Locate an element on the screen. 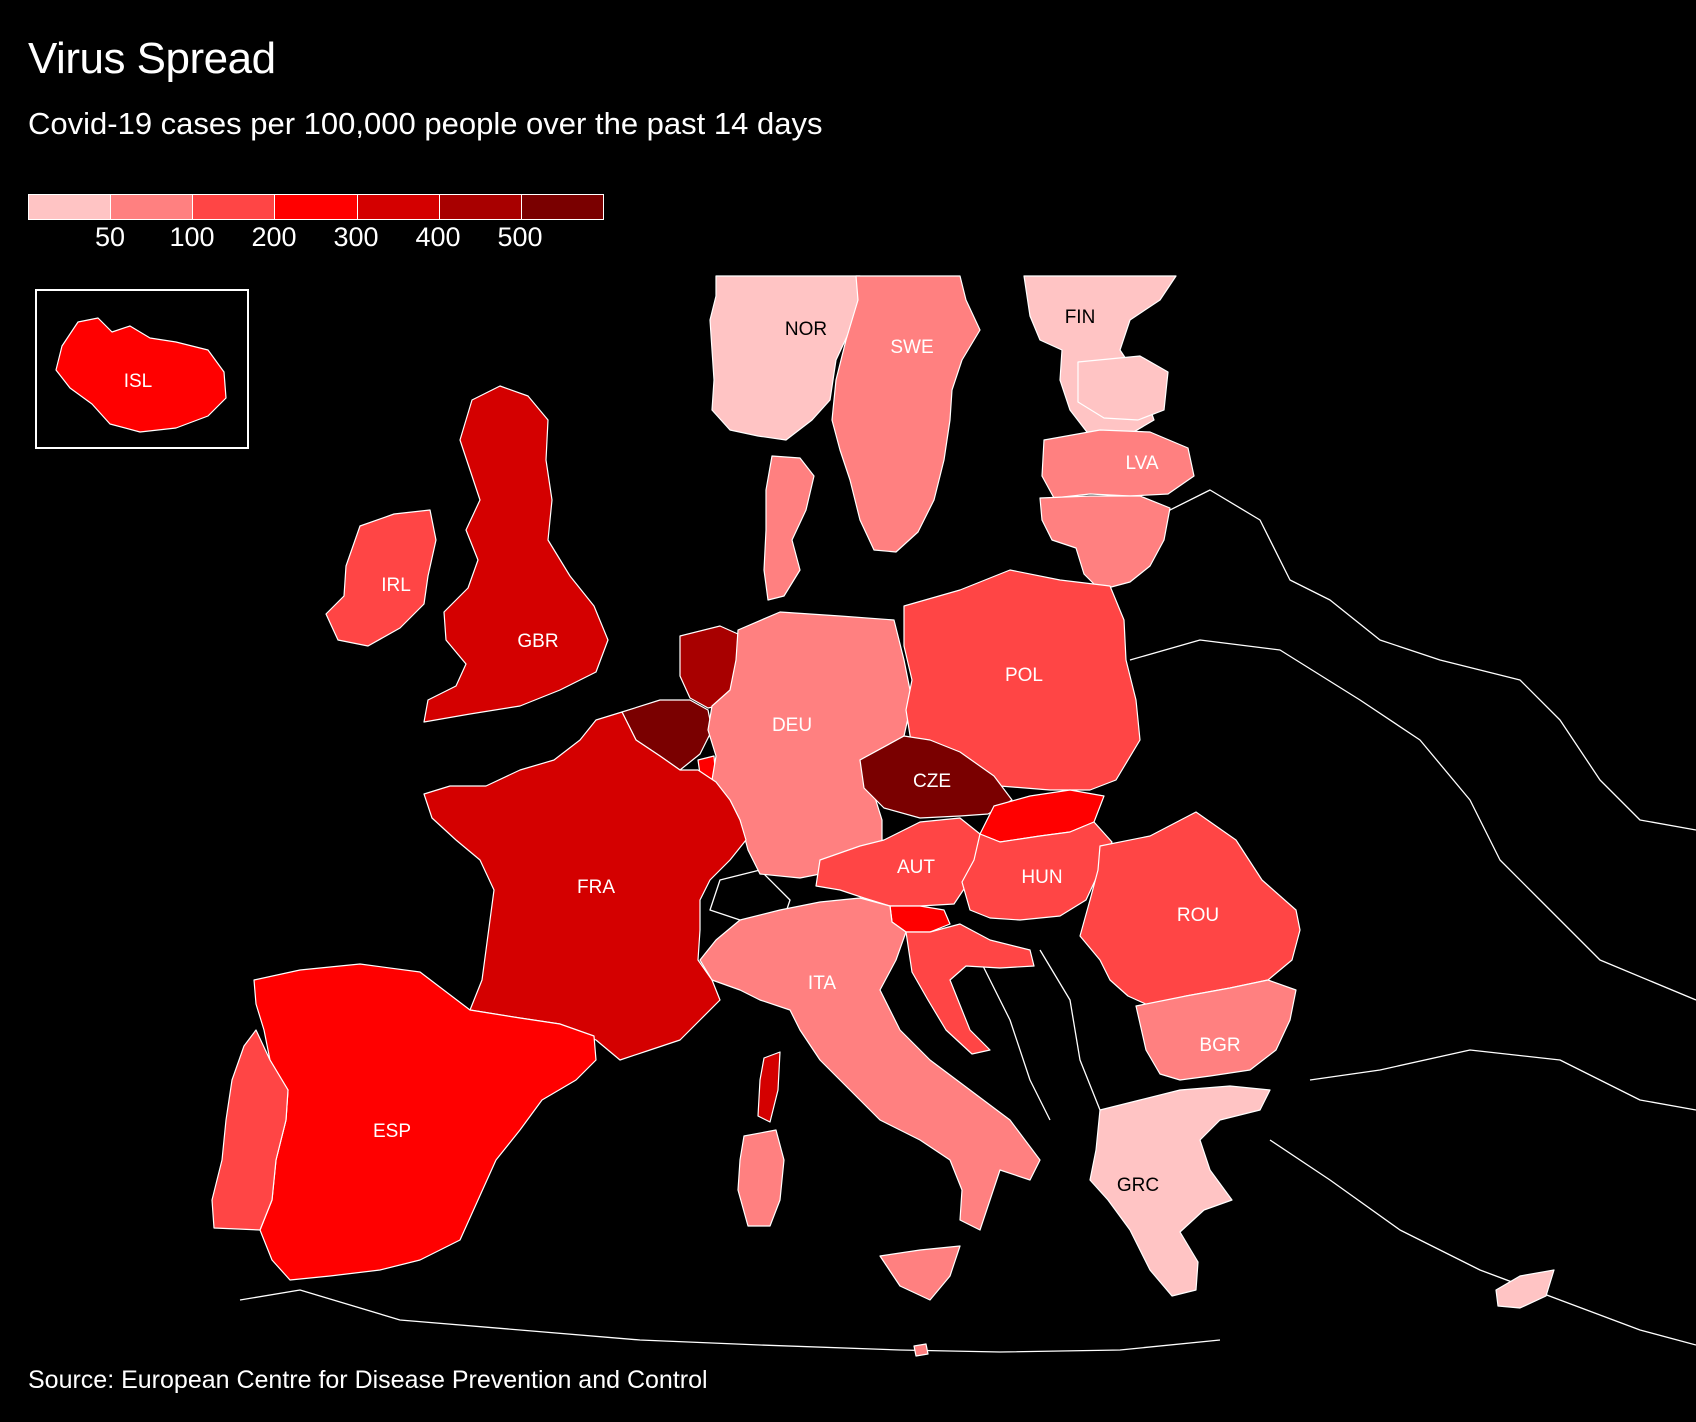  country-shape-PRT is located at coordinates (250, 1130).